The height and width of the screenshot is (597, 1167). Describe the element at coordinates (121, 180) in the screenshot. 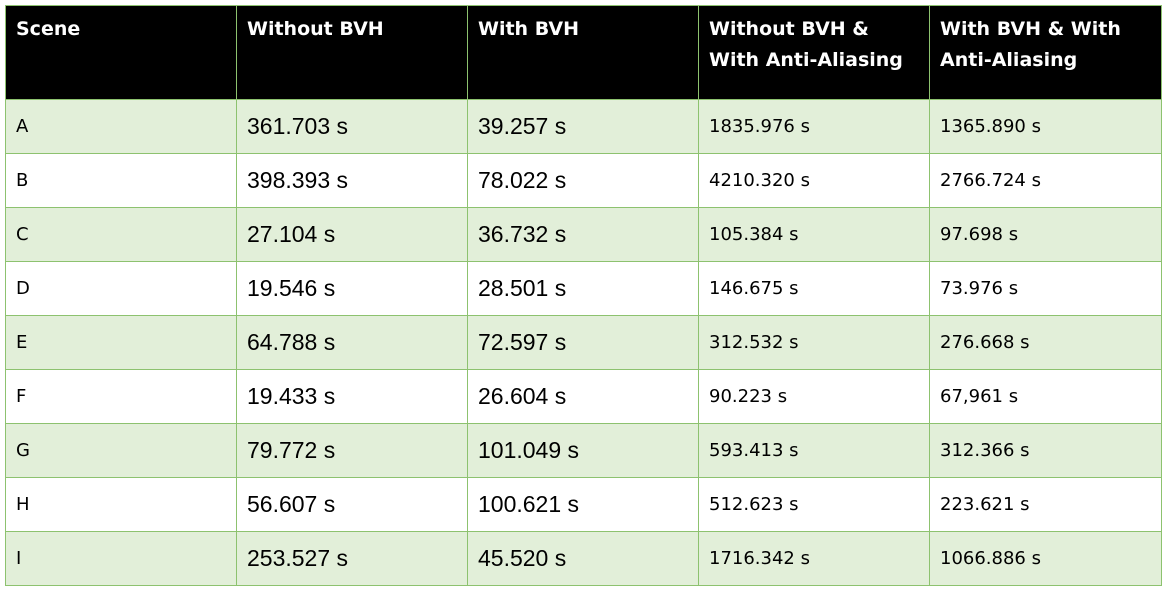

I see `cell-scene: B` at that location.